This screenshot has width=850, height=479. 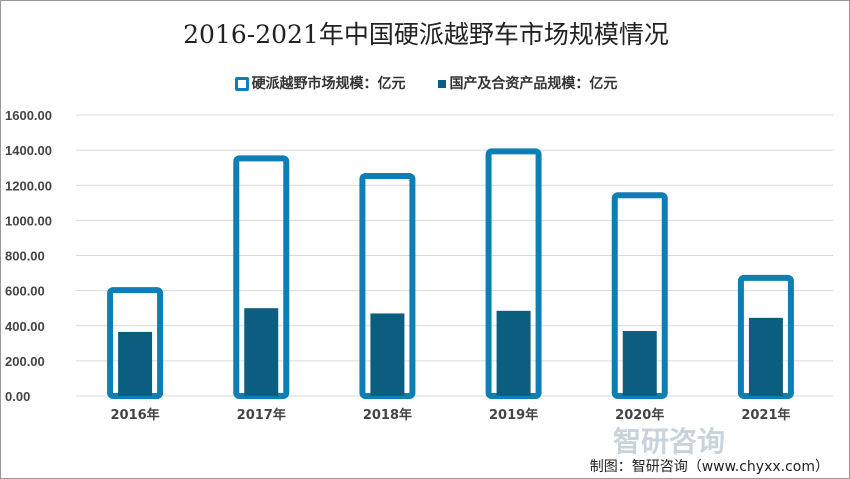 I want to click on y-tick-label: 400.00, so click(x=25, y=326).